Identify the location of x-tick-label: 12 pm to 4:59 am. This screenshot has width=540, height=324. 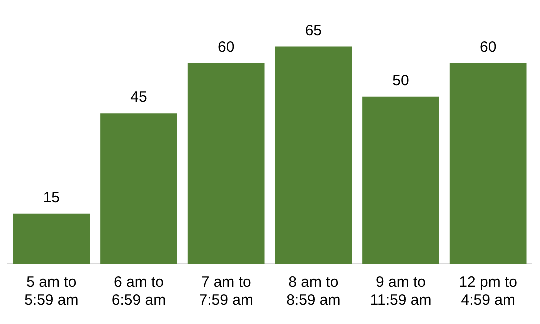
(488, 292).